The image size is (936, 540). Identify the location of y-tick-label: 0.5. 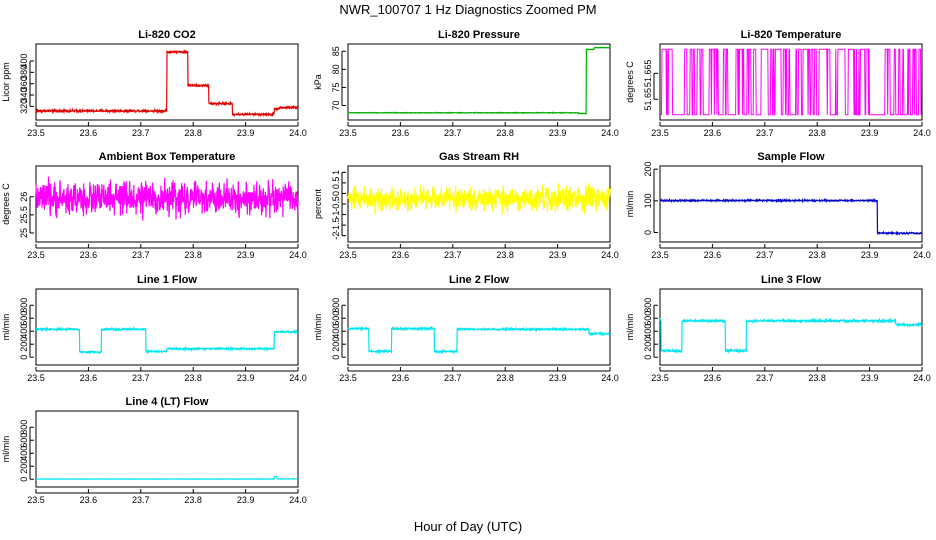
(336, 183).